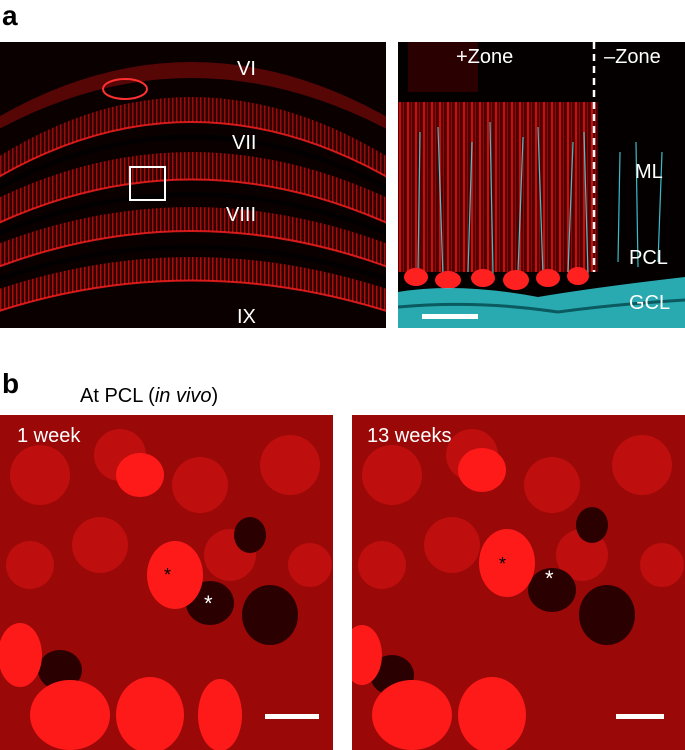 The height and width of the screenshot is (750, 685). I want to click on roi-box, so click(147, 183).